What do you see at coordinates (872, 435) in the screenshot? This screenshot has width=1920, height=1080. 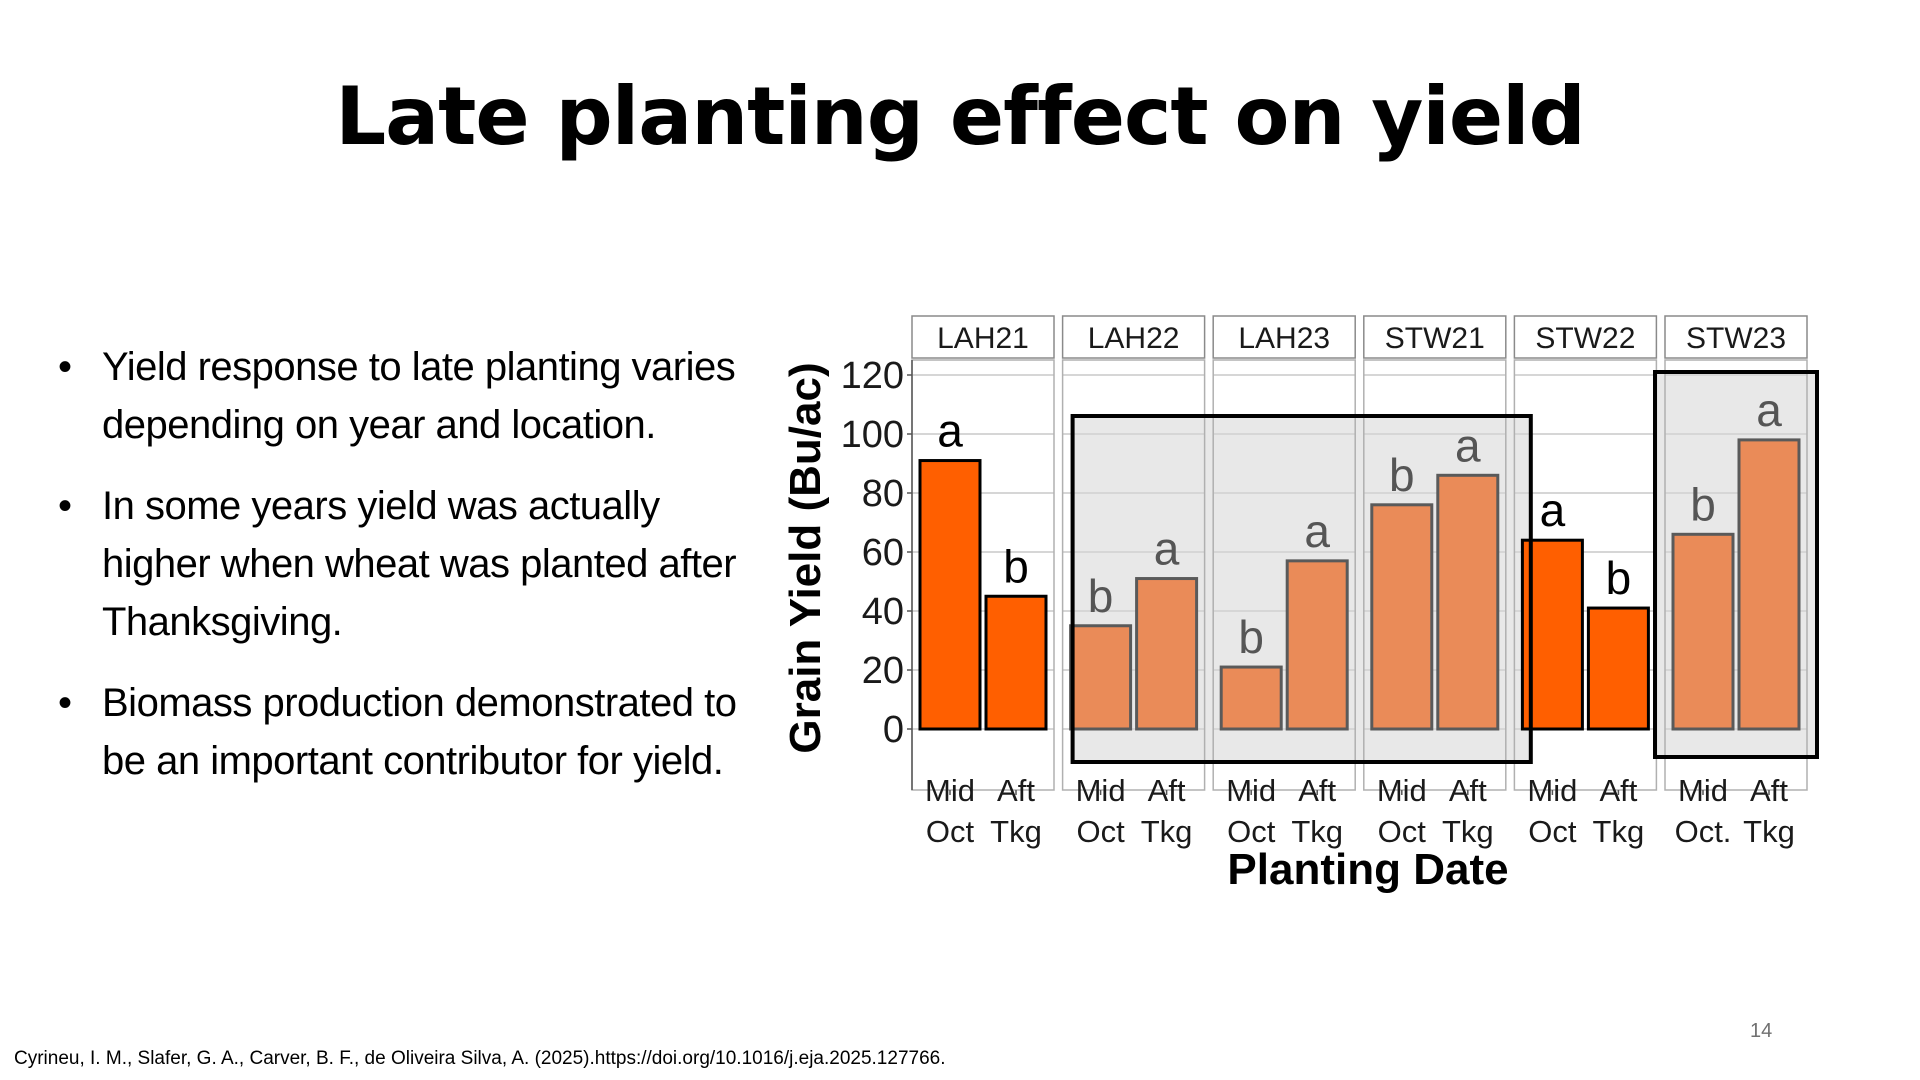 I see `y-tick-label: 100` at bounding box center [872, 435].